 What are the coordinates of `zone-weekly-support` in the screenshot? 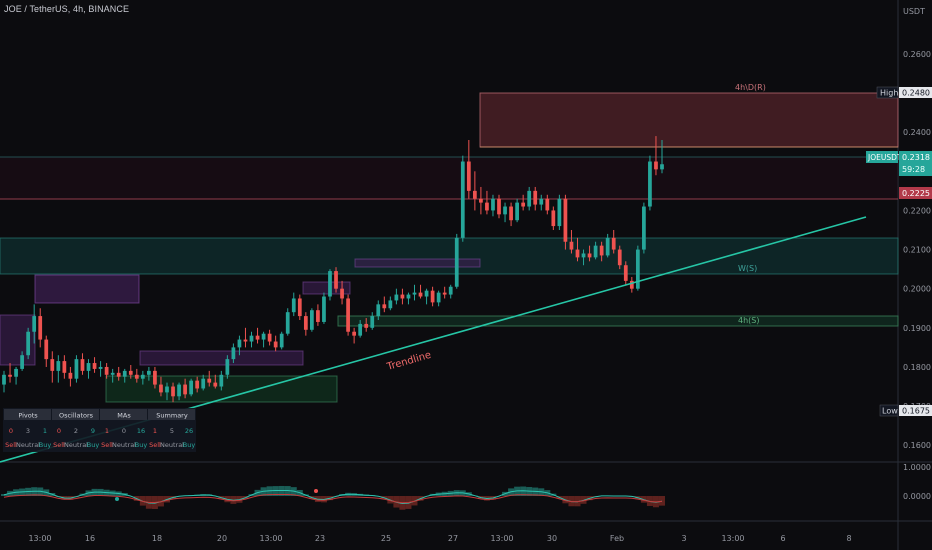 It's located at (449, 256).